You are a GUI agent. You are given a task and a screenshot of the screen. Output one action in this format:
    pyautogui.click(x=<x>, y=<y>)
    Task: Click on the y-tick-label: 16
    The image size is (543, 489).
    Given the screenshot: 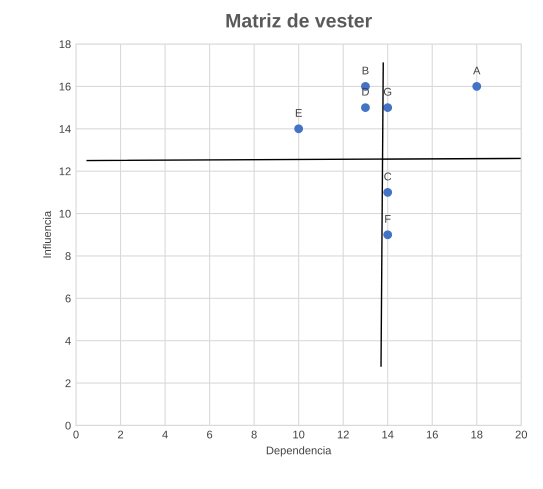 What is the action you would take?
    pyautogui.click(x=65, y=86)
    